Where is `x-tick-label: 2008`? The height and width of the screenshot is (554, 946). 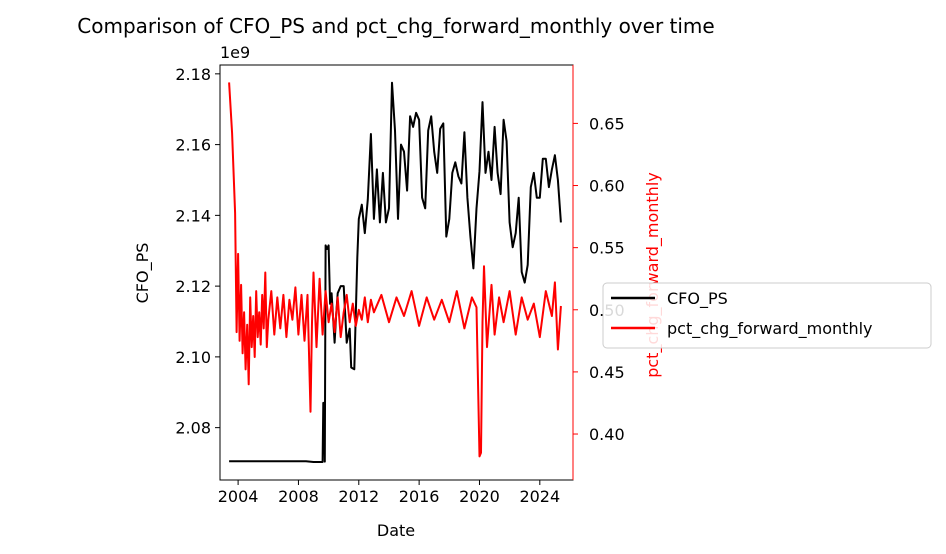
x-tick-label: 2008 is located at coordinates (298, 496).